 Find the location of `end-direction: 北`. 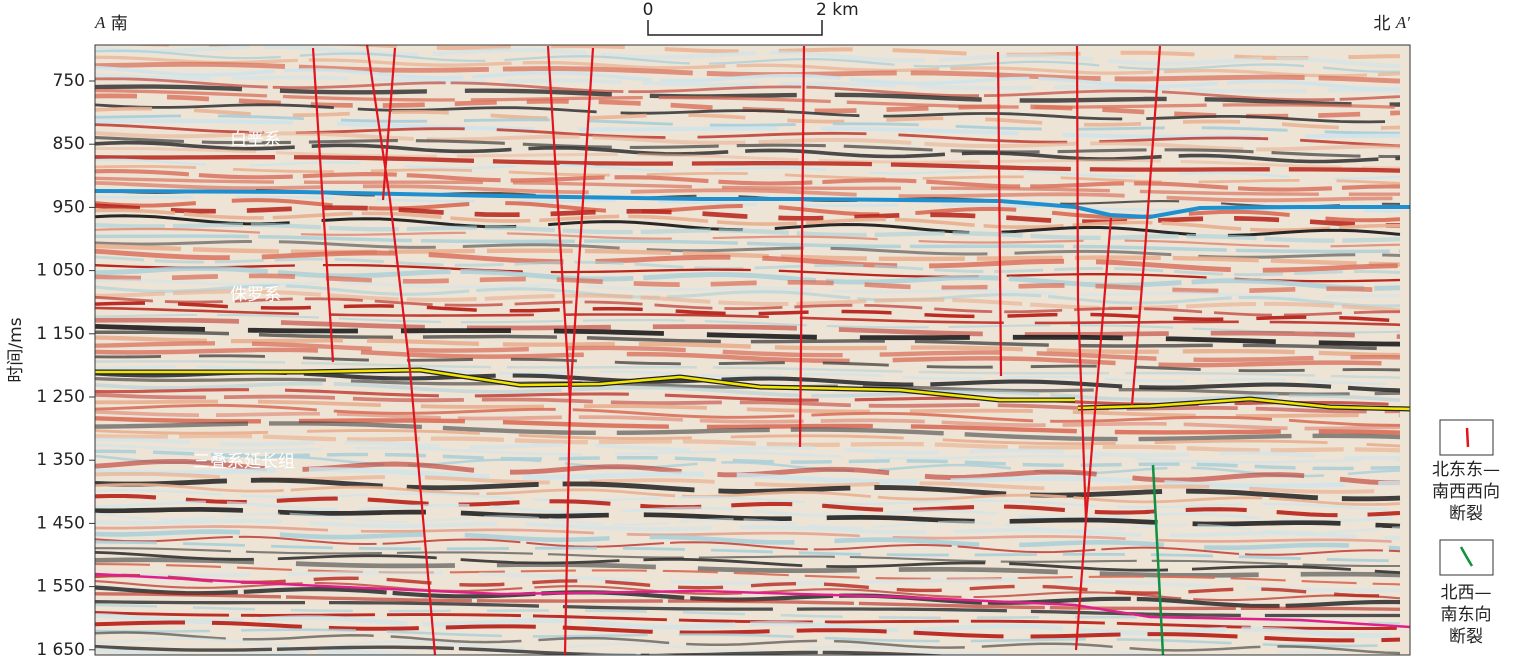

end-direction: 北 is located at coordinates (1381, 24).